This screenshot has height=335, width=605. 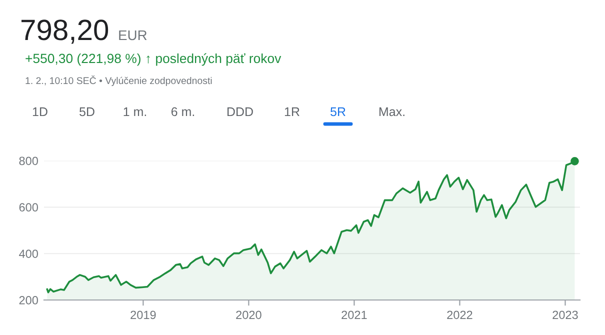 What do you see at coordinates (28, 161) in the screenshot?
I see `y-tick-label: 800` at bounding box center [28, 161].